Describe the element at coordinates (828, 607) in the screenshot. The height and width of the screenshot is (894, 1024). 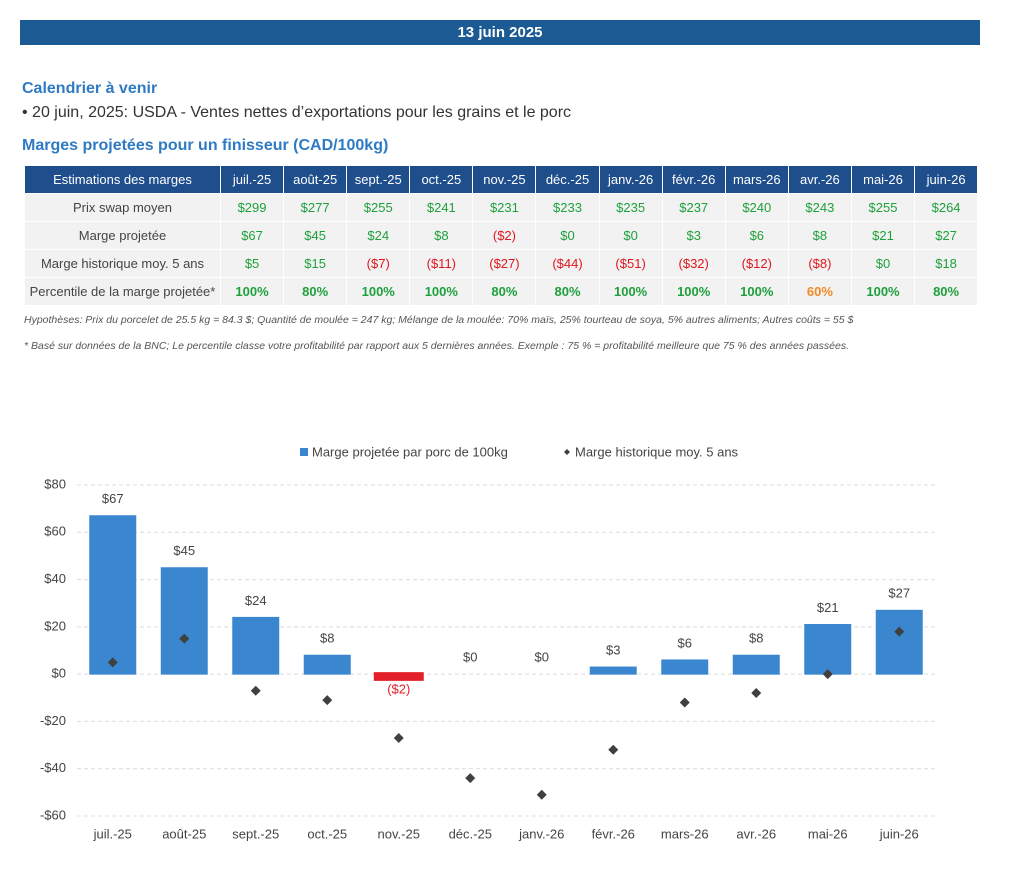
I see `value-label: $21` at that location.